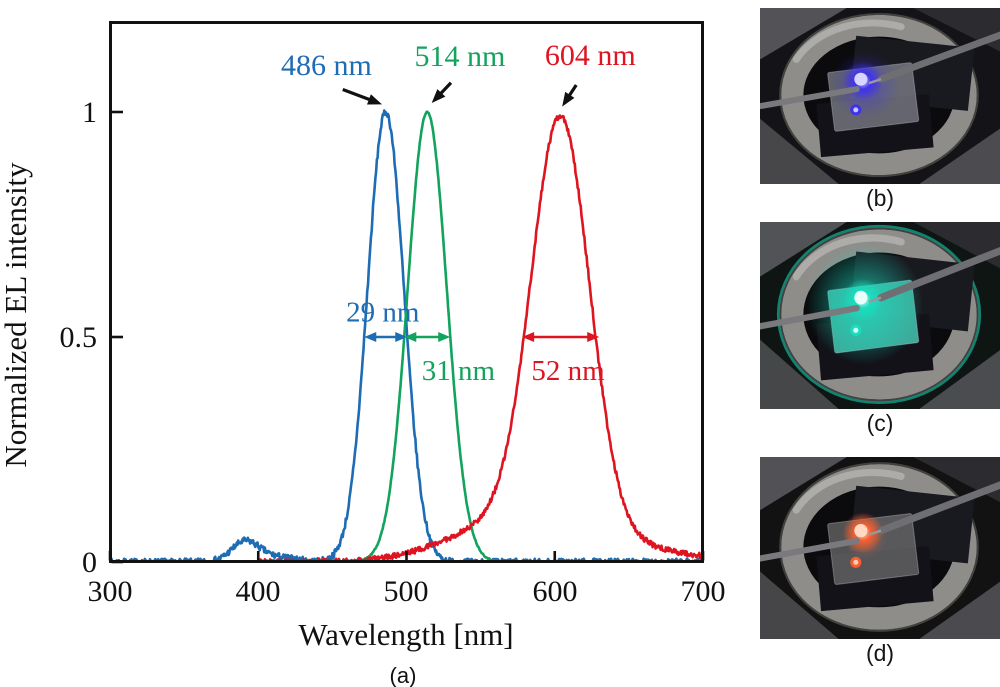  Describe the element at coordinates (358, 95) in the screenshot. I see `peak-pointer-line` at that location.